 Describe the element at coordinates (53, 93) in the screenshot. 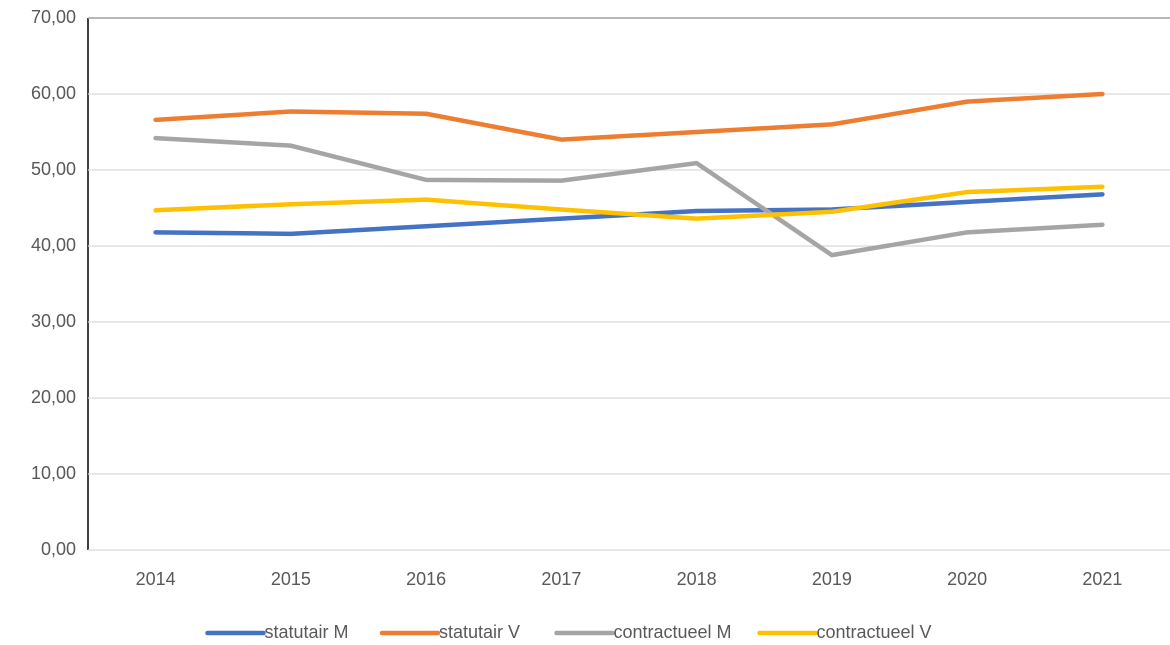

I see `y-tick-label: 60,00` at that location.